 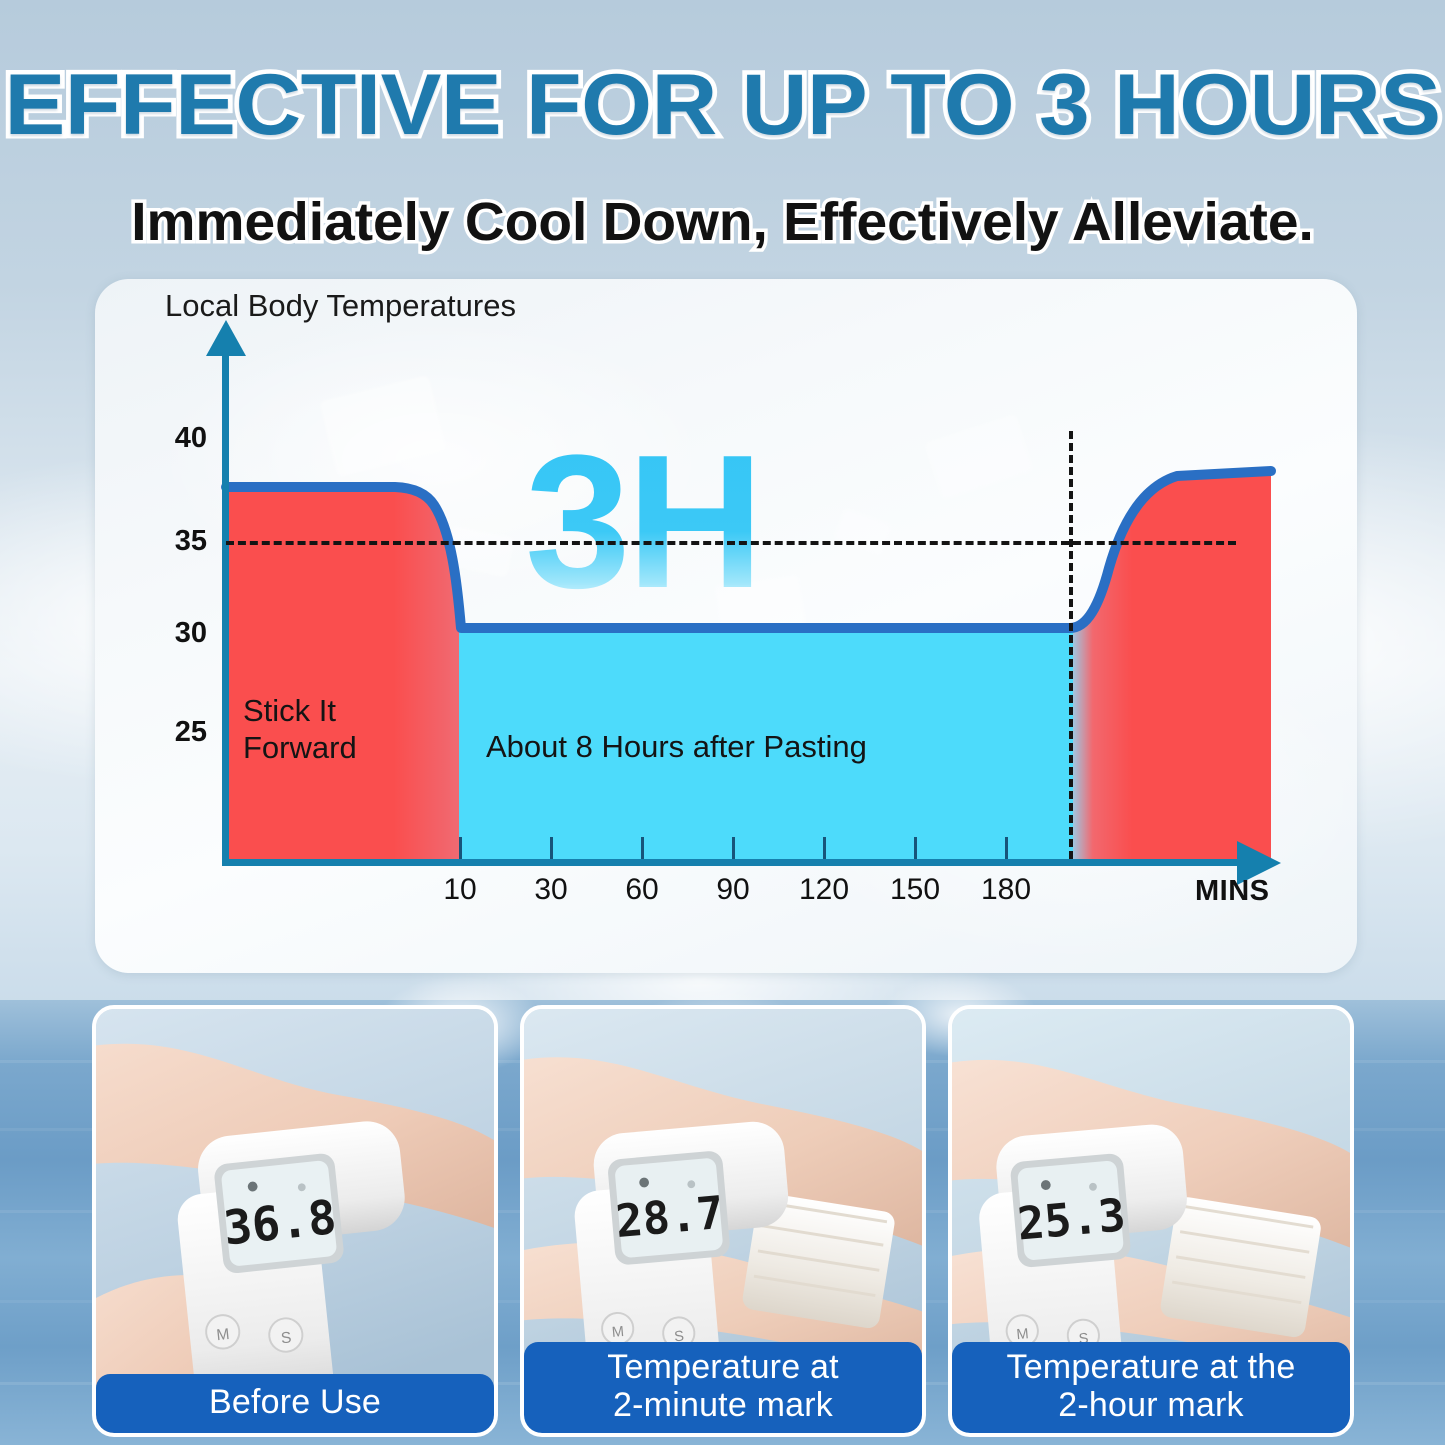 I want to click on page-title: EFFECTIVE FOR UP TO 3 HOURS, so click(x=722, y=105).